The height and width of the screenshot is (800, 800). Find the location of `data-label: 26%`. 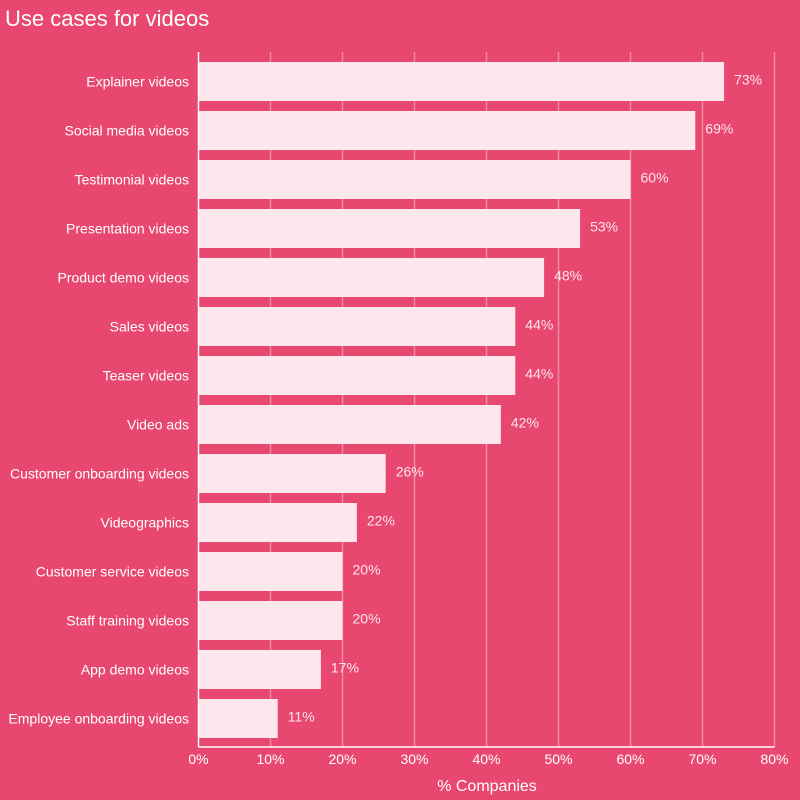

data-label: 26% is located at coordinates (410, 472).